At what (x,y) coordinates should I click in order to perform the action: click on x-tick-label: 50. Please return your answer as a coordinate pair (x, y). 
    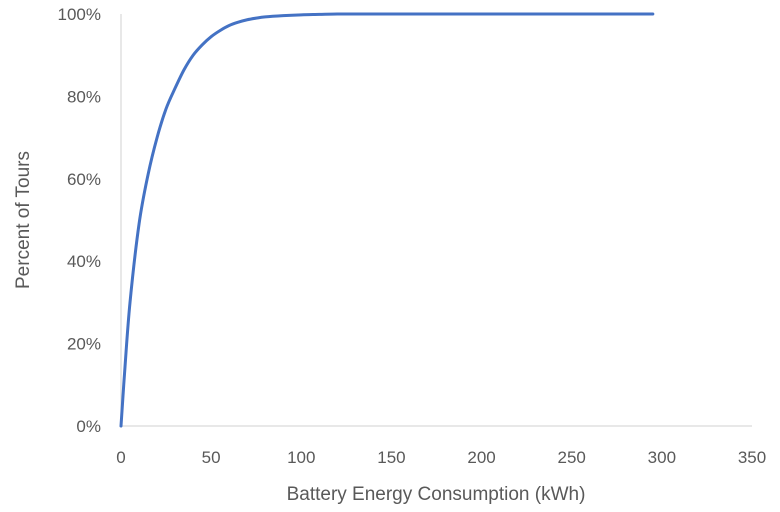
    Looking at the image, I should click on (211, 457).